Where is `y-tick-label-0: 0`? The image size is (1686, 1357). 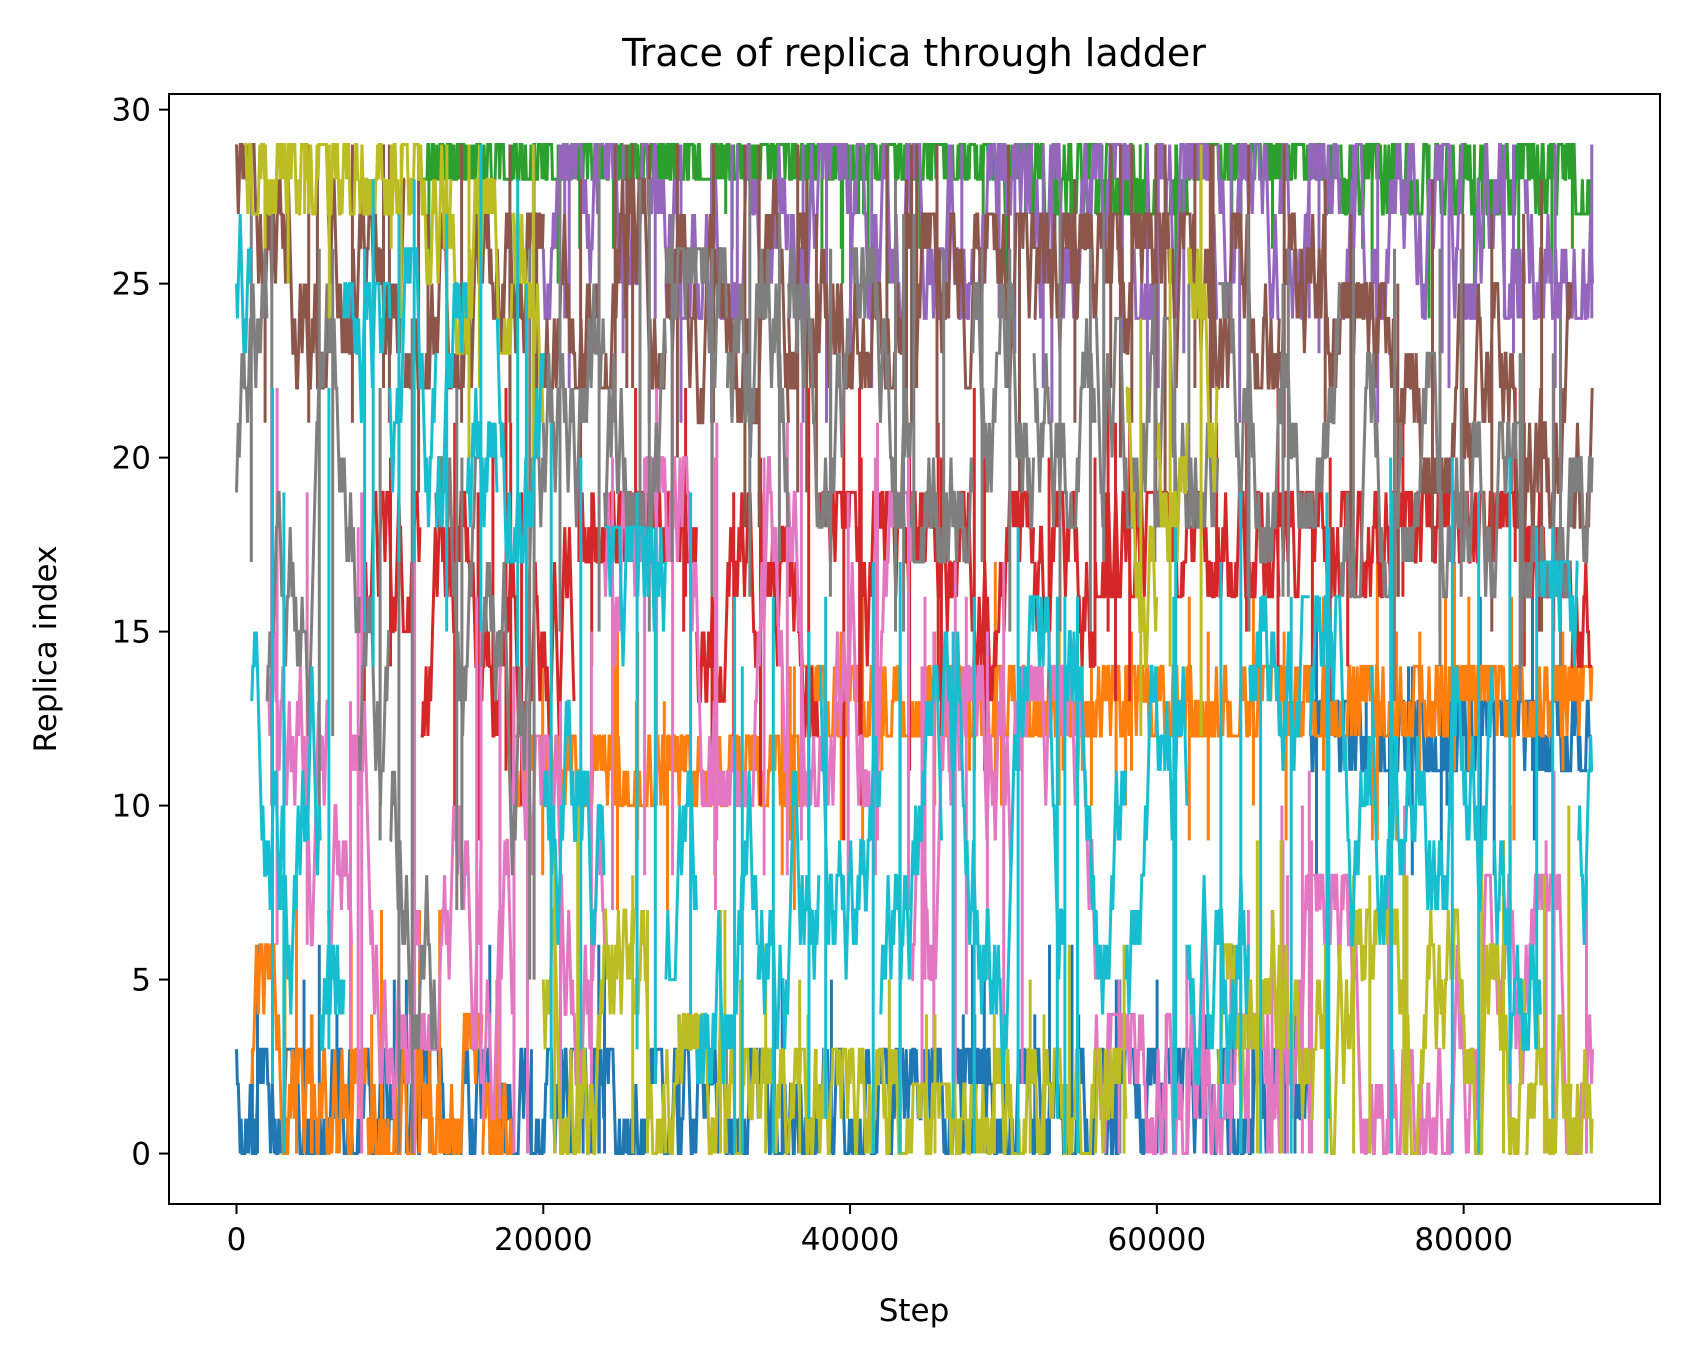 y-tick-label-0: 0 is located at coordinates (141, 1155).